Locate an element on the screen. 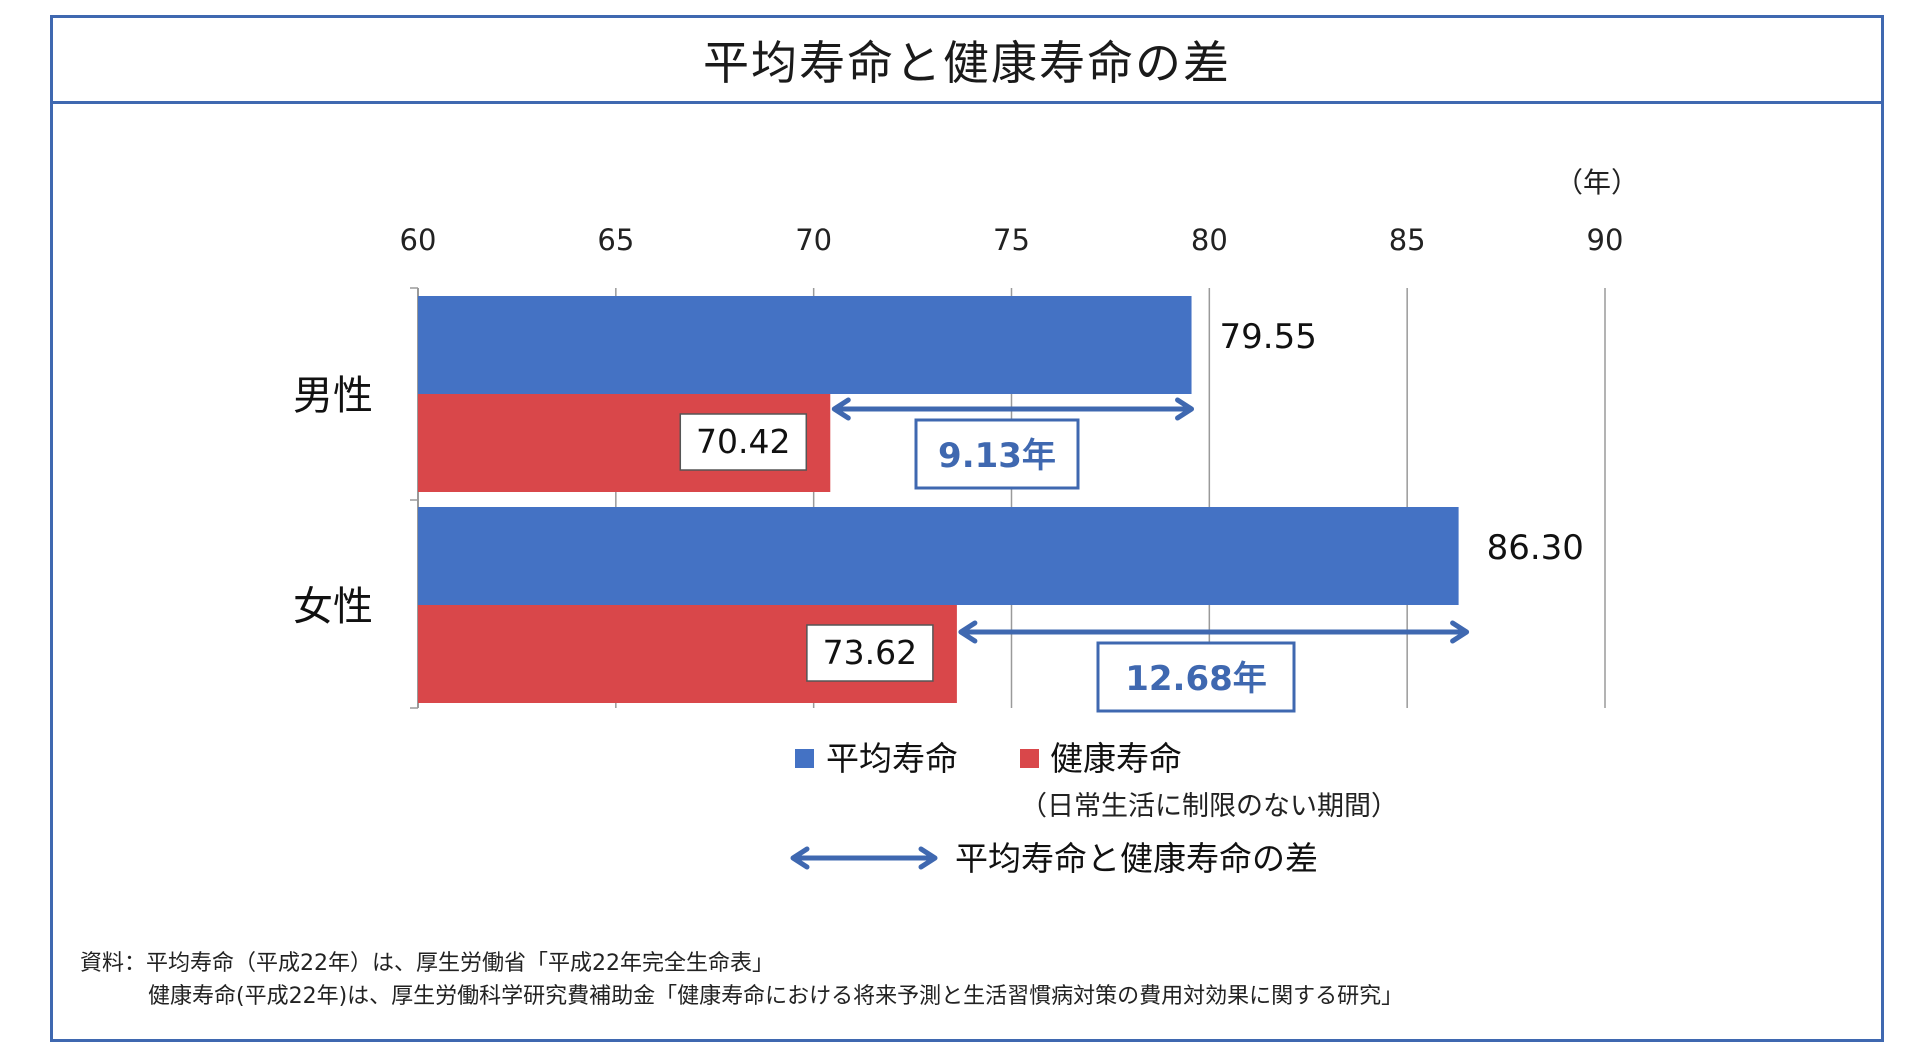 The height and width of the screenshot is (1059, 1920). value-label-avg-0: 79.55 is located at coordinates (1268, 337).